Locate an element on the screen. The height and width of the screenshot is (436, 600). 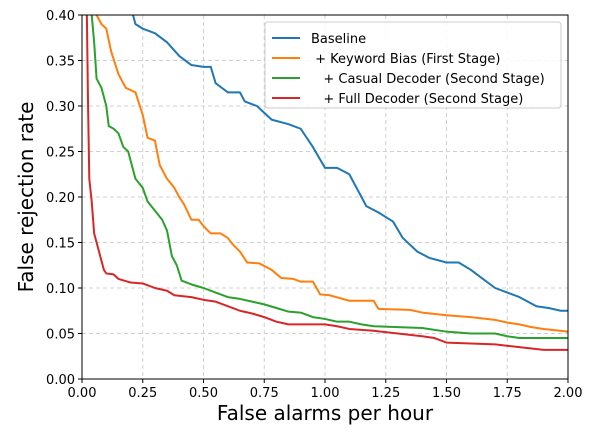
y-axis-label: False rejection rate is located at coordinates (26, 197).